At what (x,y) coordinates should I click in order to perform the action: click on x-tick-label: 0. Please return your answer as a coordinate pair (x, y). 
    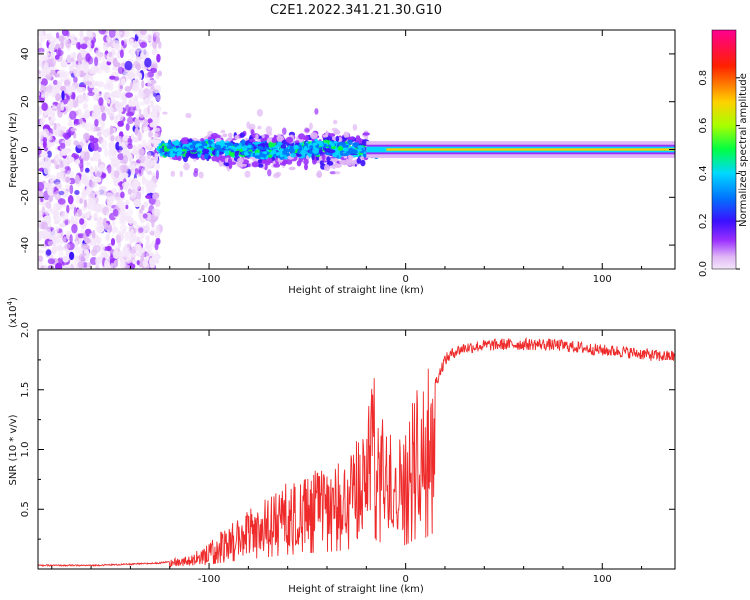
    Looking at the image, I should click on (405, 579).